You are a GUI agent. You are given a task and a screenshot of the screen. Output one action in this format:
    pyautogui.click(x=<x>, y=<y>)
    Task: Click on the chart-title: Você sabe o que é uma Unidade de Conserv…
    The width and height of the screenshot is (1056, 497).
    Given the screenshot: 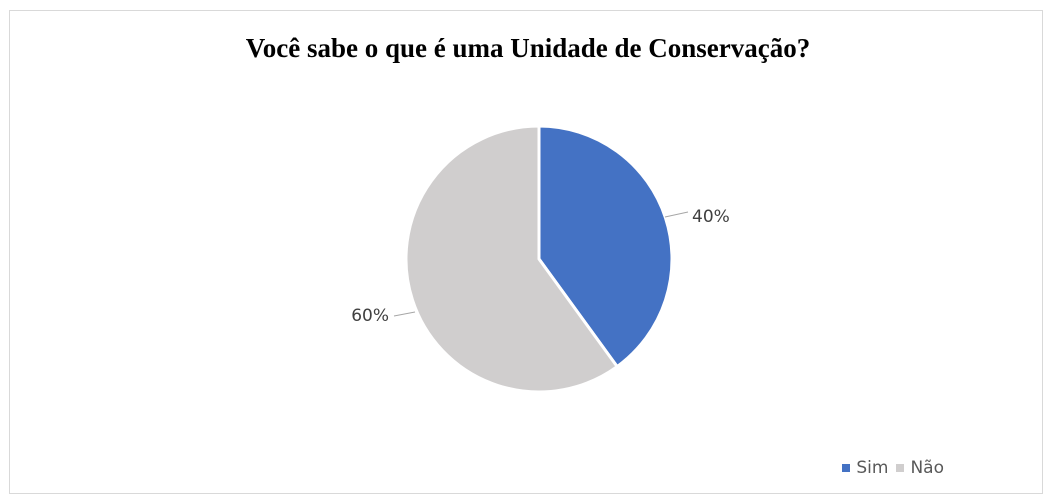 What is the action you would take?
    pyautogui.click(x=528, y=48)
    